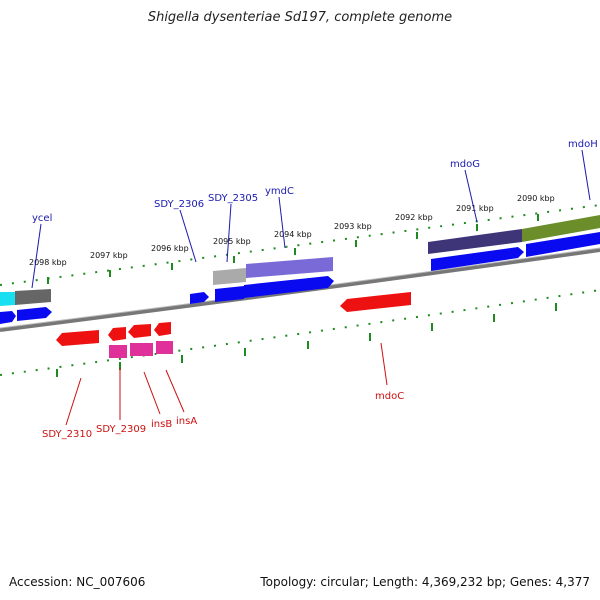 This screenshot has width=600, height=600. I want to click on gene-insA, so click(162, 329).